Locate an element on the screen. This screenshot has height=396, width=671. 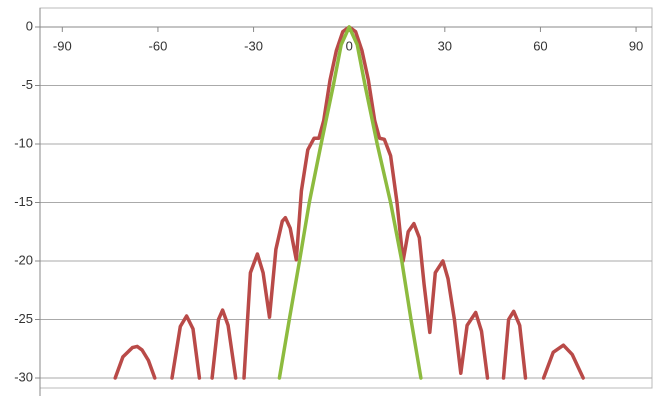
x-tick-label: -60 is located at coordinates (158, 45).